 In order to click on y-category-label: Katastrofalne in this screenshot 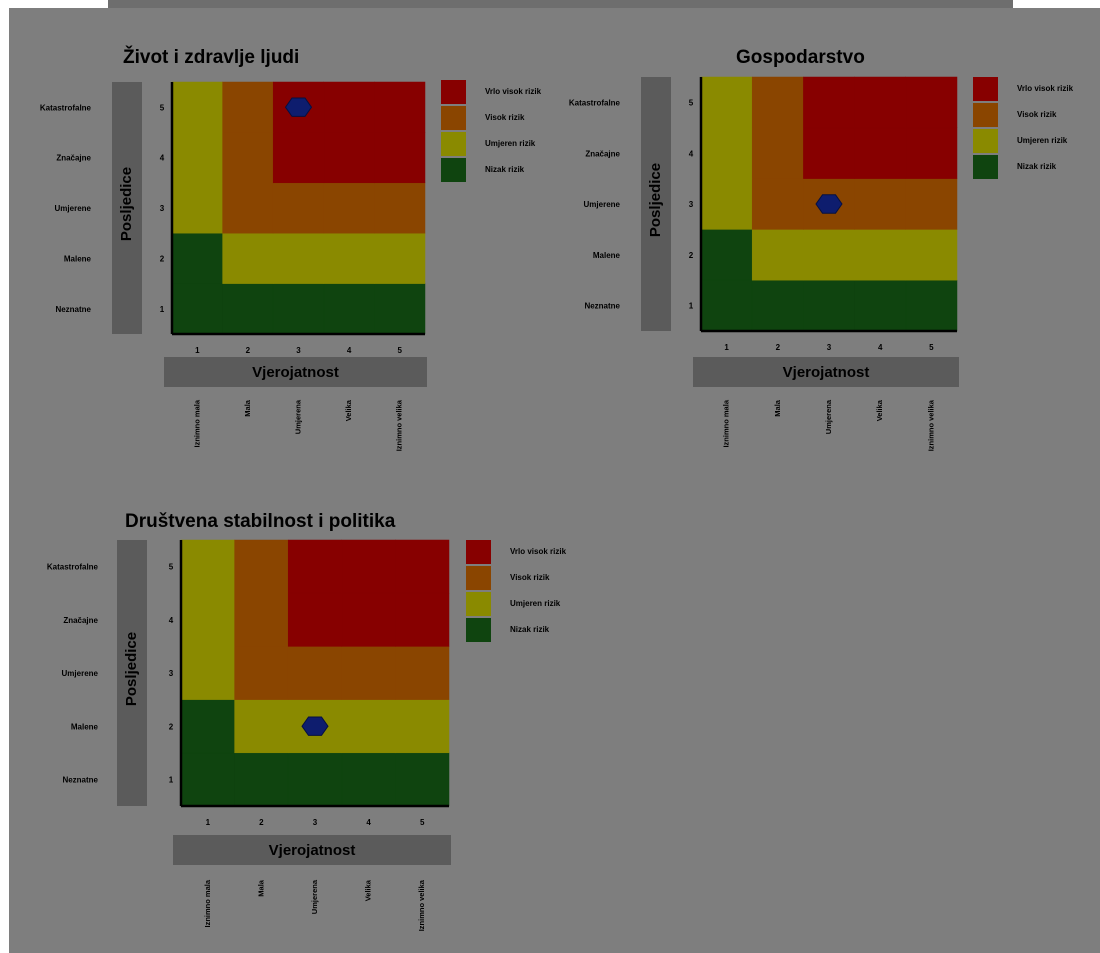, I will do `click(73, 567)`.